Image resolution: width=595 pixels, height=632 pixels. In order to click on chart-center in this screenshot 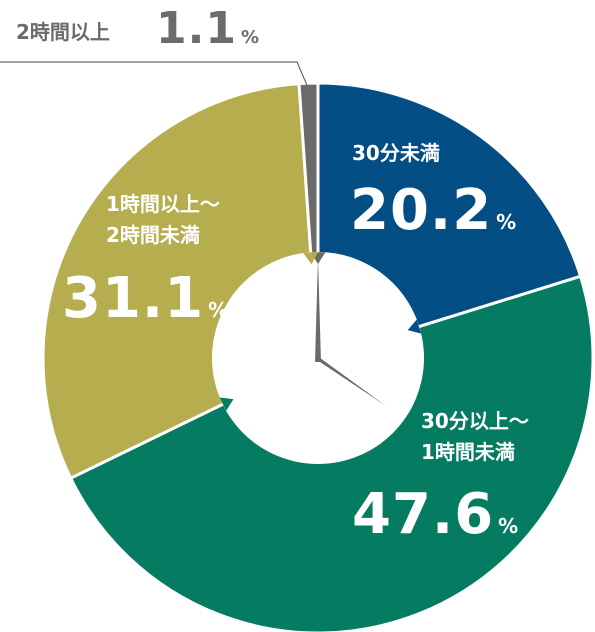, I will do `click(318, 358)`.